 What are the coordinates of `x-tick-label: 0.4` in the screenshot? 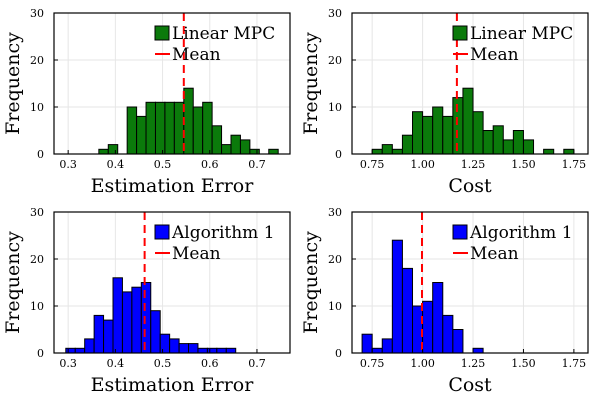 It's located at (116, 164).